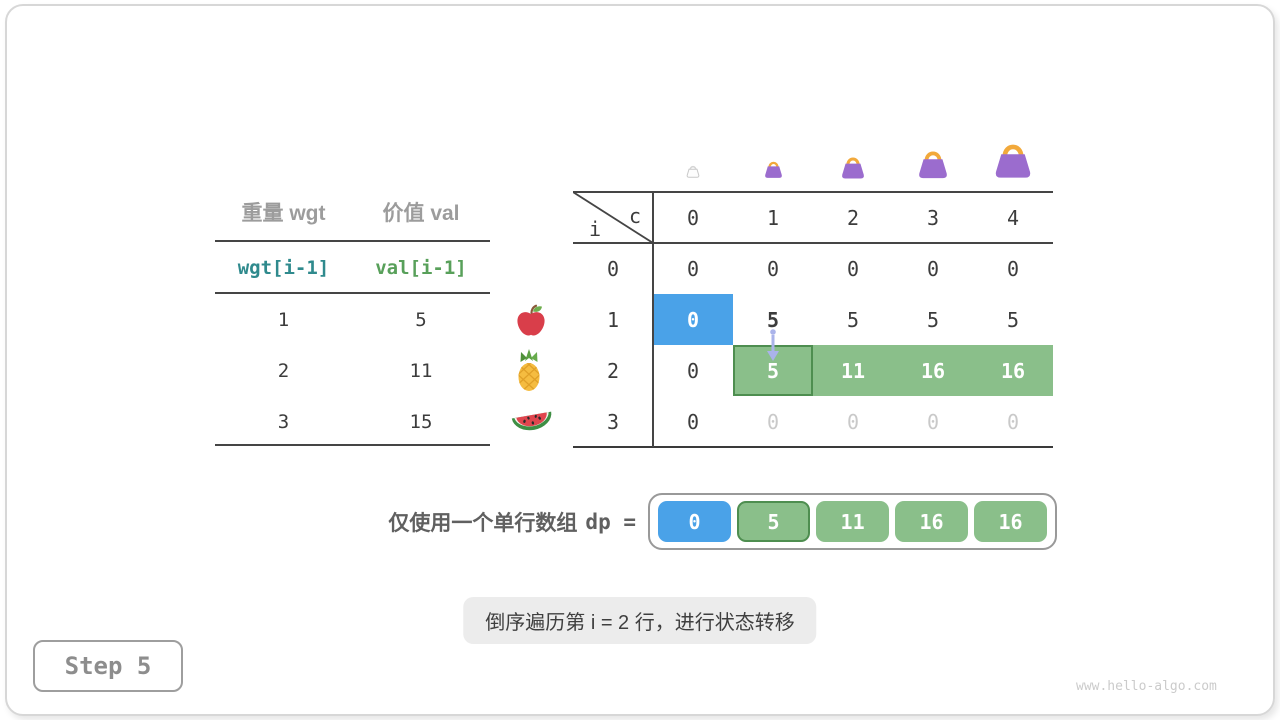 This screenshot has height=720, width=1280. What do you see at coordinates (773, 171) in the screenshot?
I see `bag-small-icon` at bounding box center [773, 171].